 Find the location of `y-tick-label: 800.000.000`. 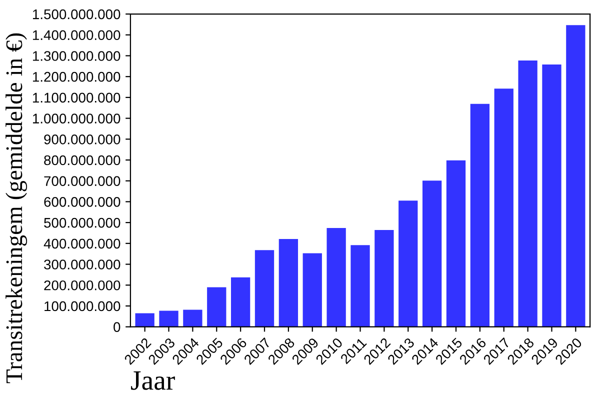

y-tick-label: 800.000.000 is located at coordinates (82, 160).